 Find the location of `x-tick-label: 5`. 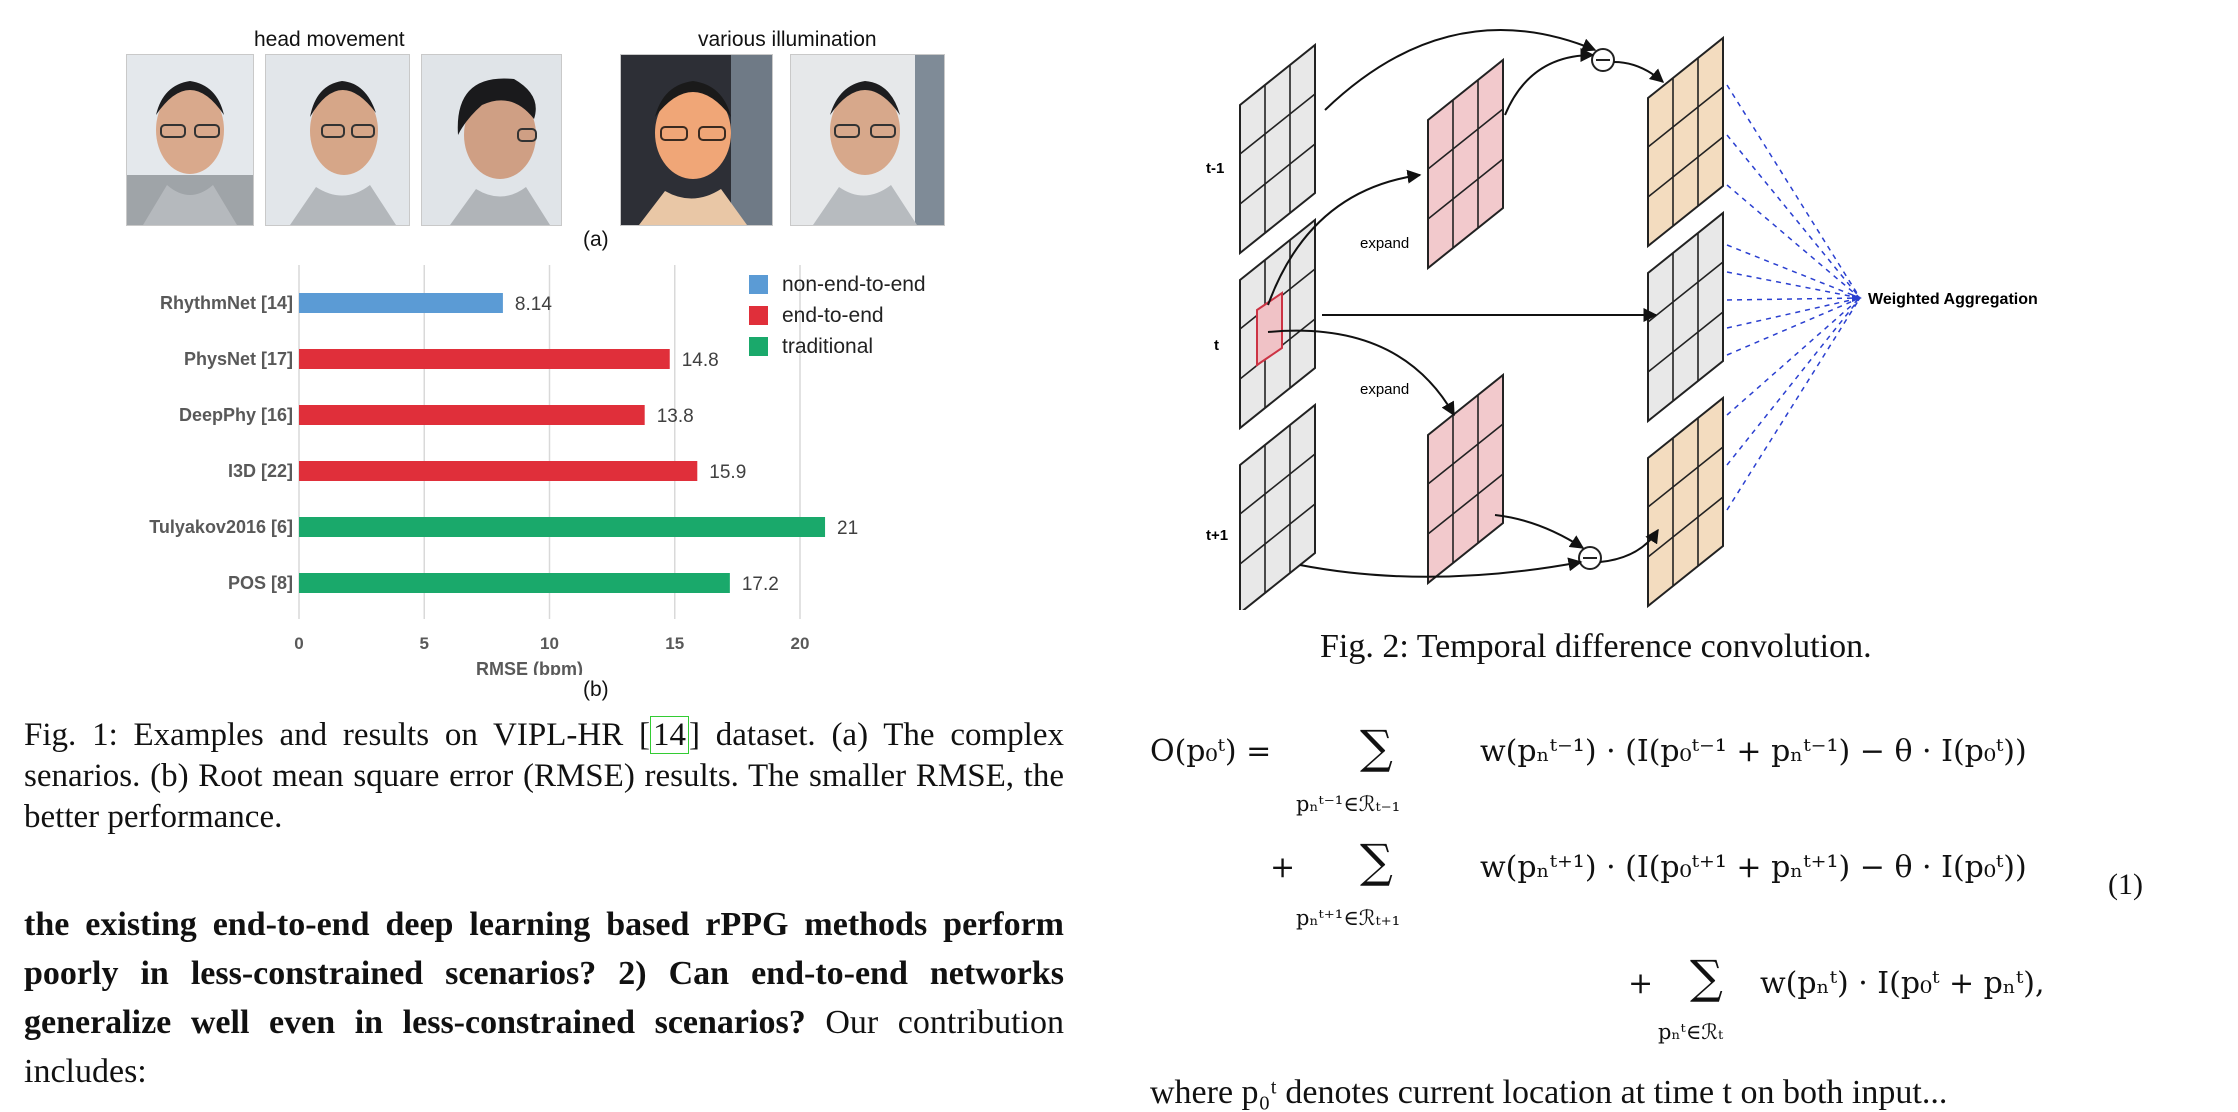

x-tick-label: 5 is located at coordinates (424, 643).